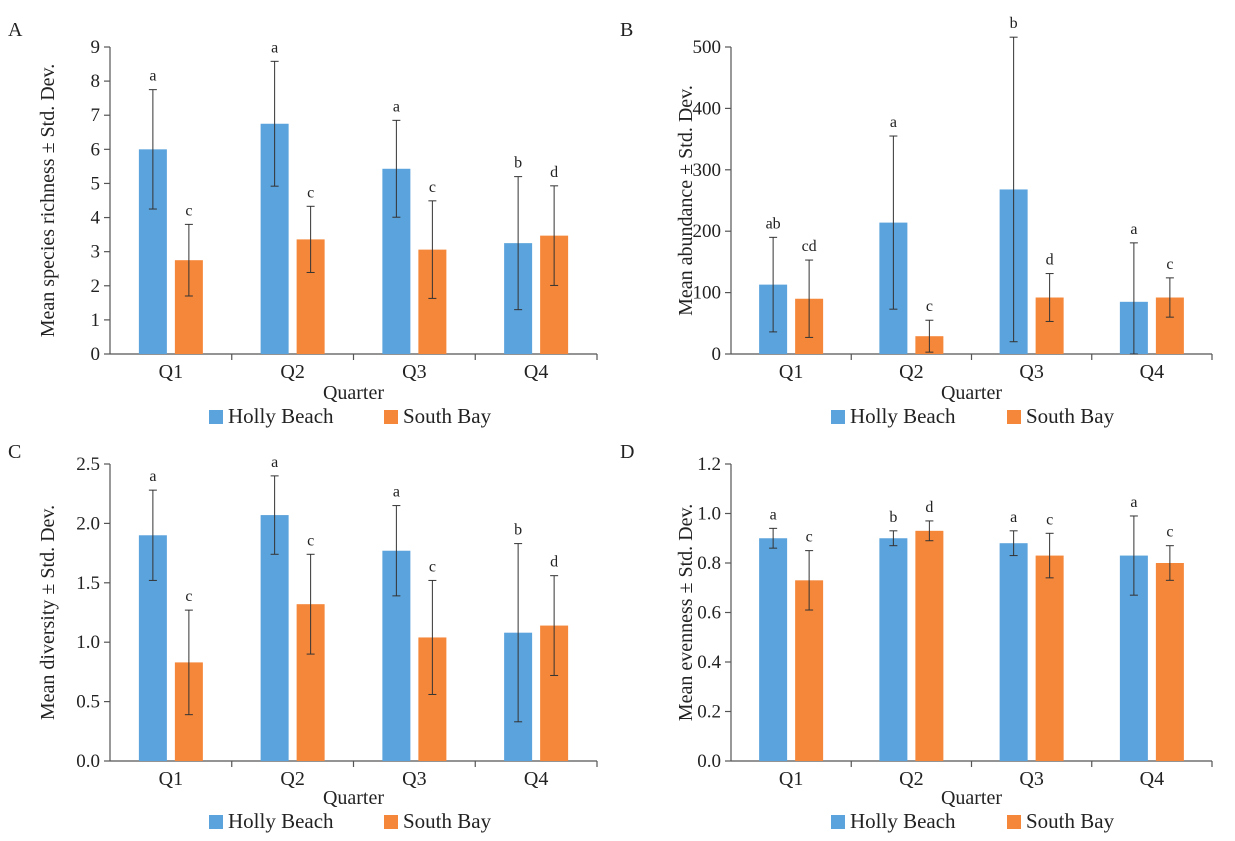 The height and width of the screenshot is (841, 1235). What do you see at coordinates (773, 649) in the screenshot?
I see `bar-holly-beach-q1` at bounding box center [773, 649].